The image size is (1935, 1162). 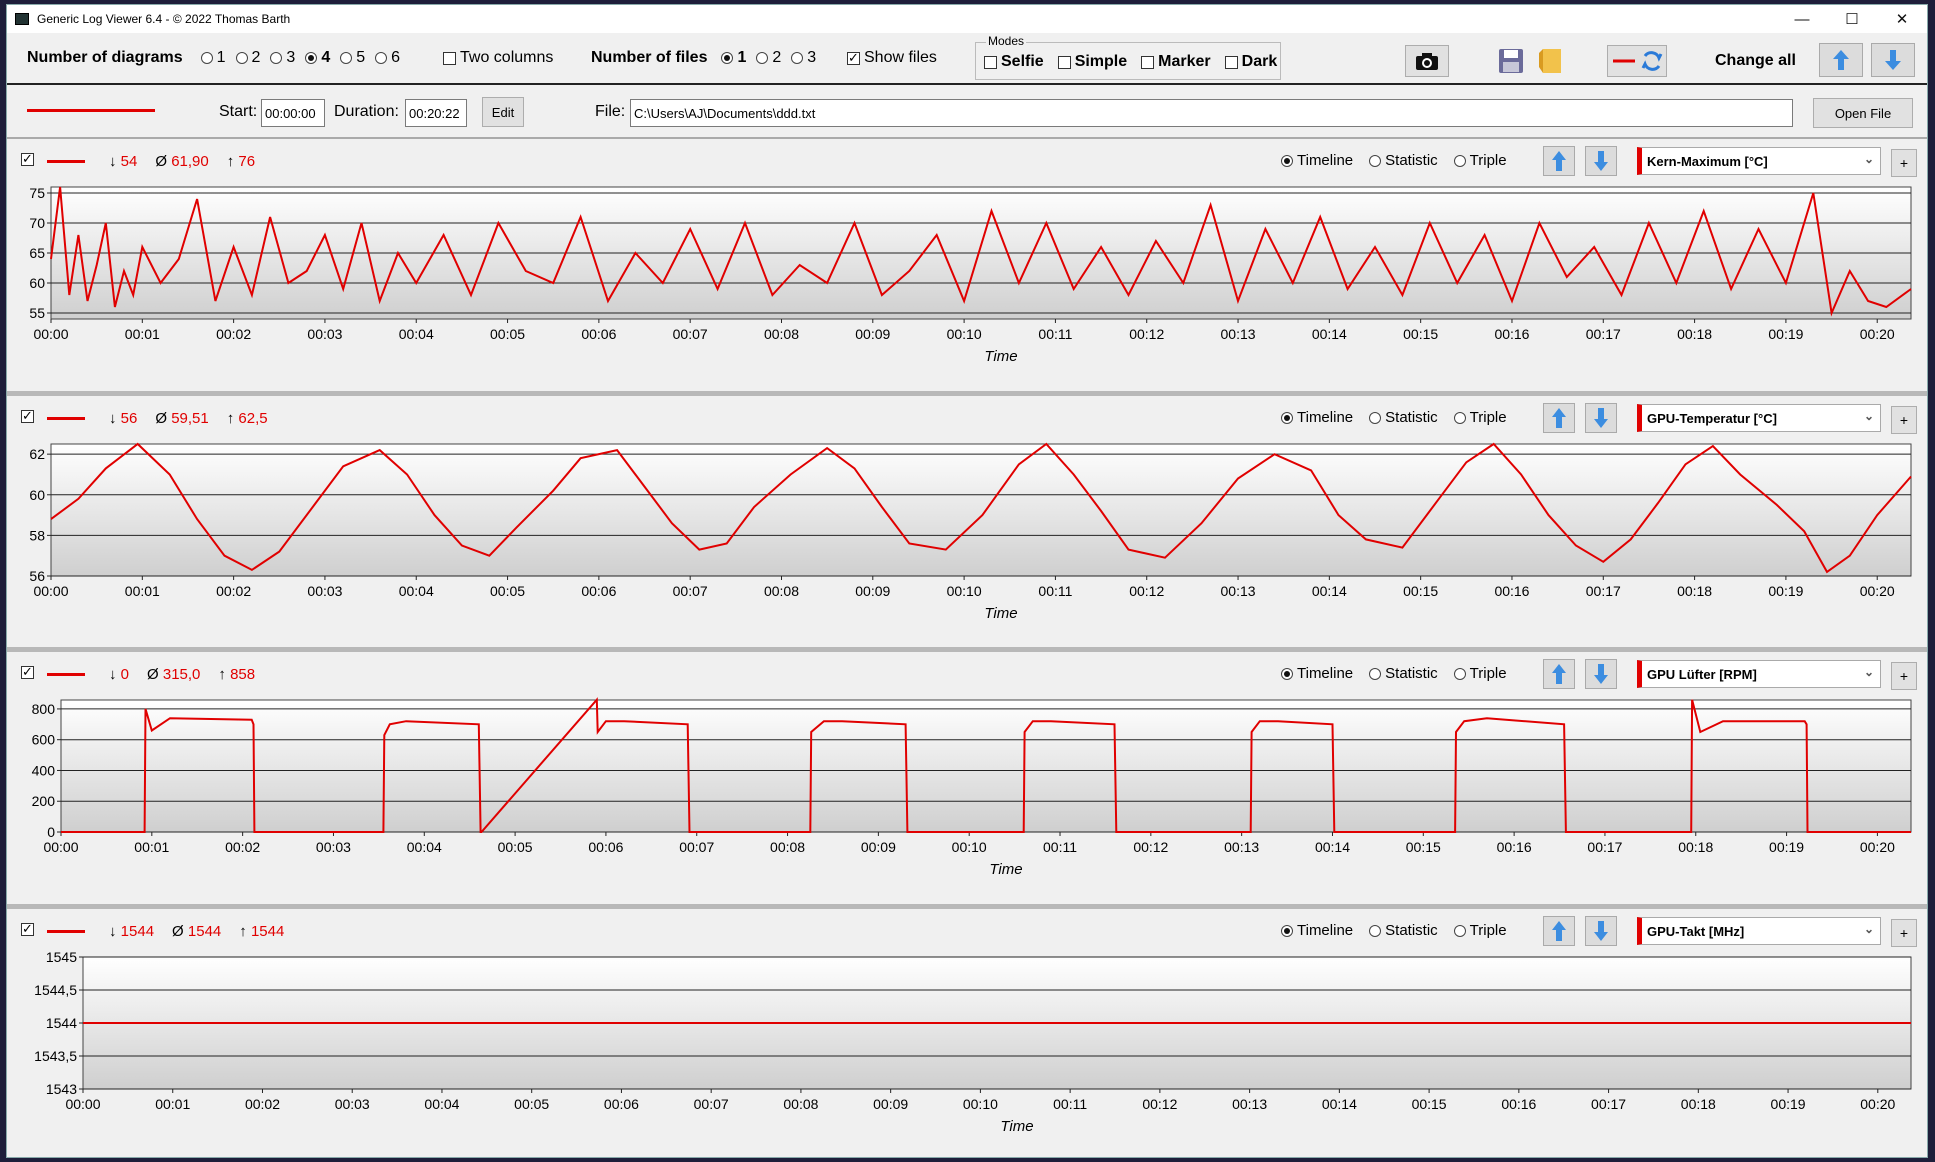 I want to click on file-path-field: C:\Users\AJ\Documents\ddd.txt, so click(x=1211, y=113).